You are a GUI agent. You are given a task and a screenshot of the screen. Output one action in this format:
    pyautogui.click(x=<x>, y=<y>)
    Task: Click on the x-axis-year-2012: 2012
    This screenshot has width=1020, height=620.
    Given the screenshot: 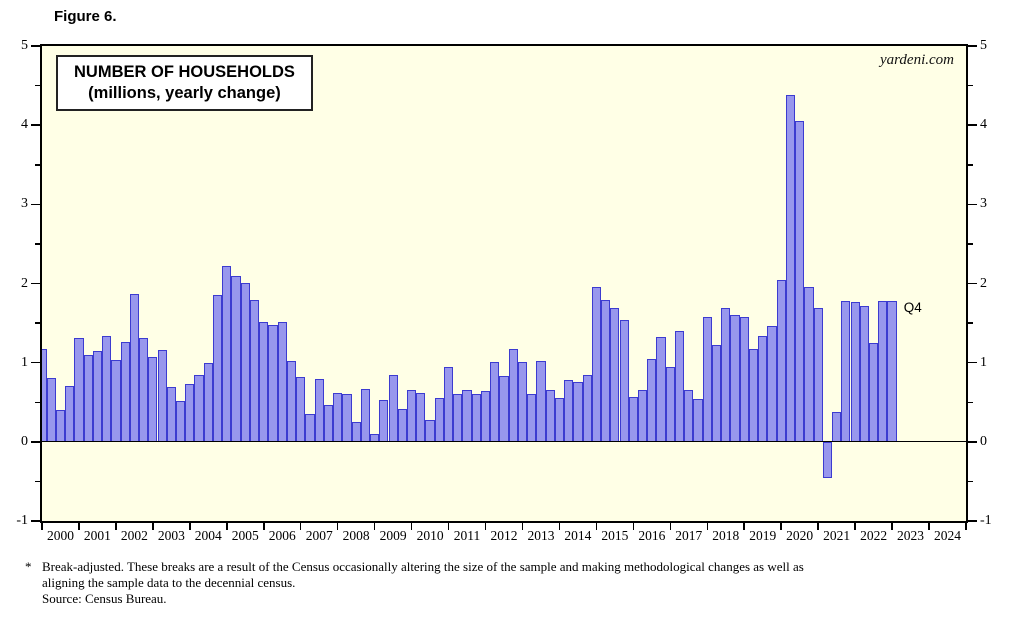 What is the action you would take?
    pyautogui.click(x=504, y=535)
    